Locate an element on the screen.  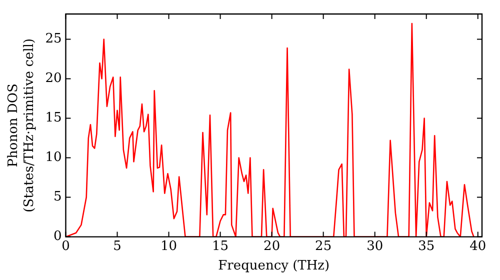
x-tick-label: 5 is located at coordinates (117, 246).